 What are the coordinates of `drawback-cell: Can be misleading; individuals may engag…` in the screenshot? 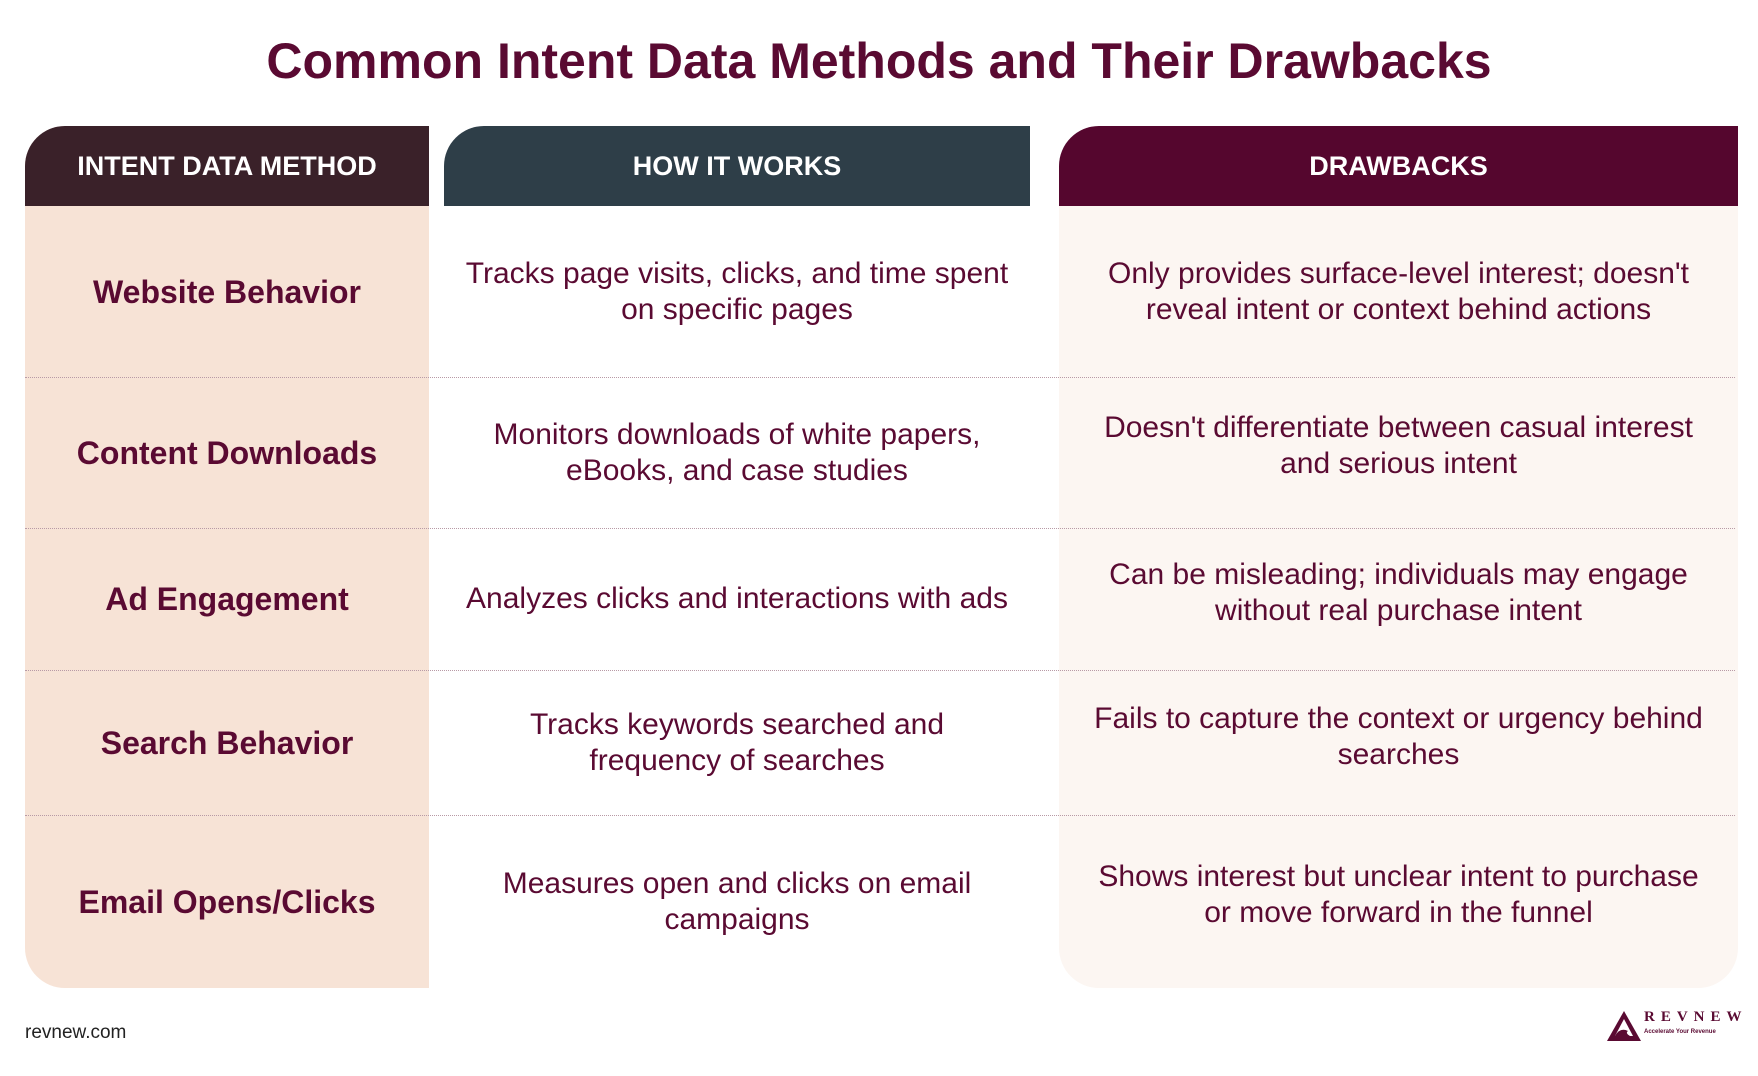 It's located at (1398, 592).